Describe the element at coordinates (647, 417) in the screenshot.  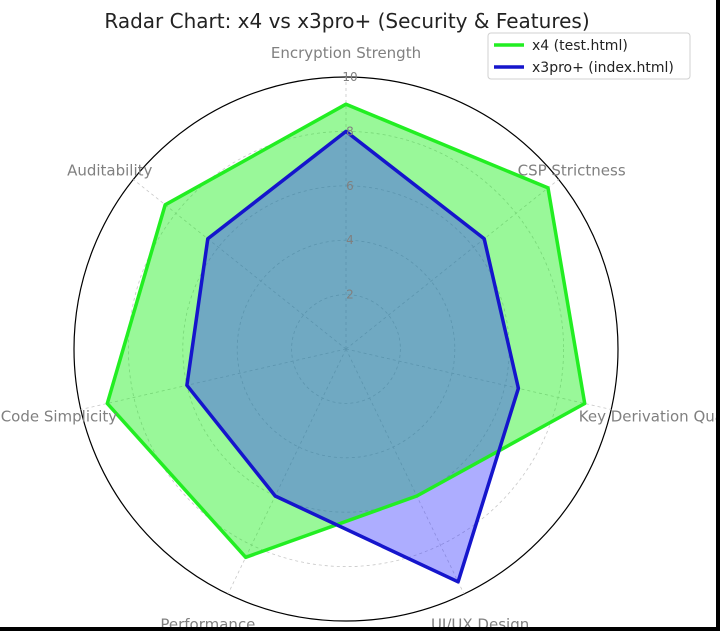
I see `axis-label: Key Derivation Quality` at that location.